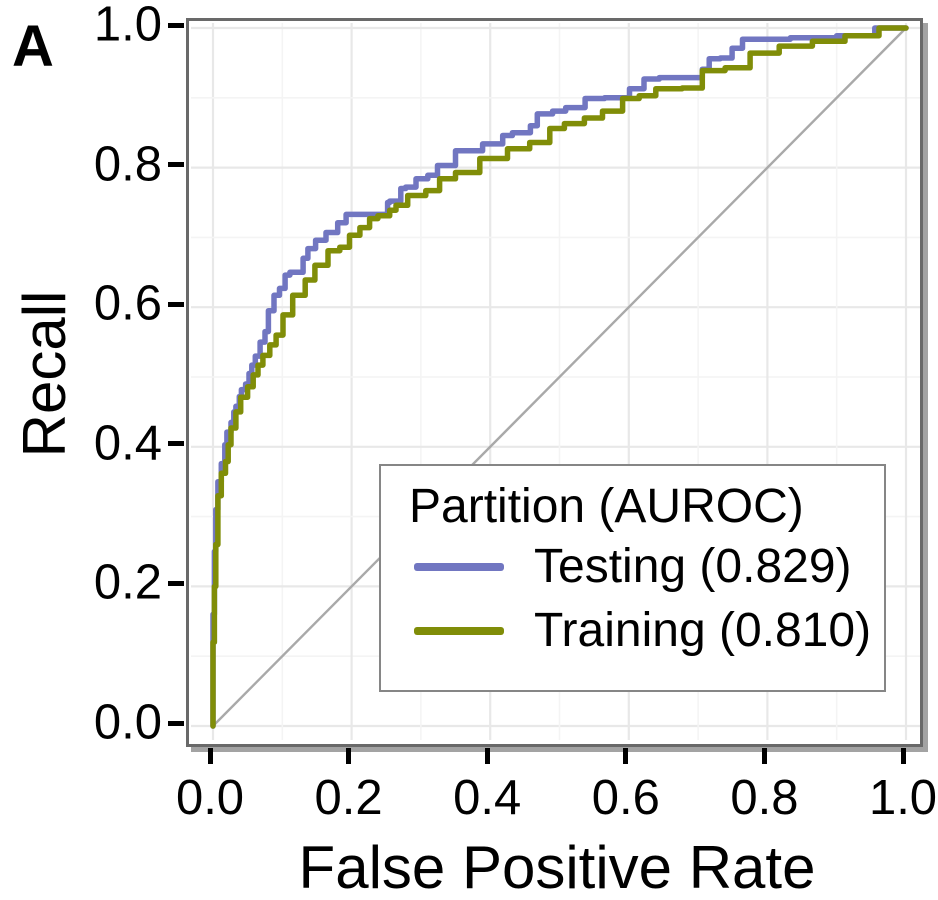 Image resolution: width=938 pixels, height=900 pixels. What do you see at coordinates (764, 798) in the screenshot?
I see `x-tick-label: 0.8` at bounding box center [764, 798].